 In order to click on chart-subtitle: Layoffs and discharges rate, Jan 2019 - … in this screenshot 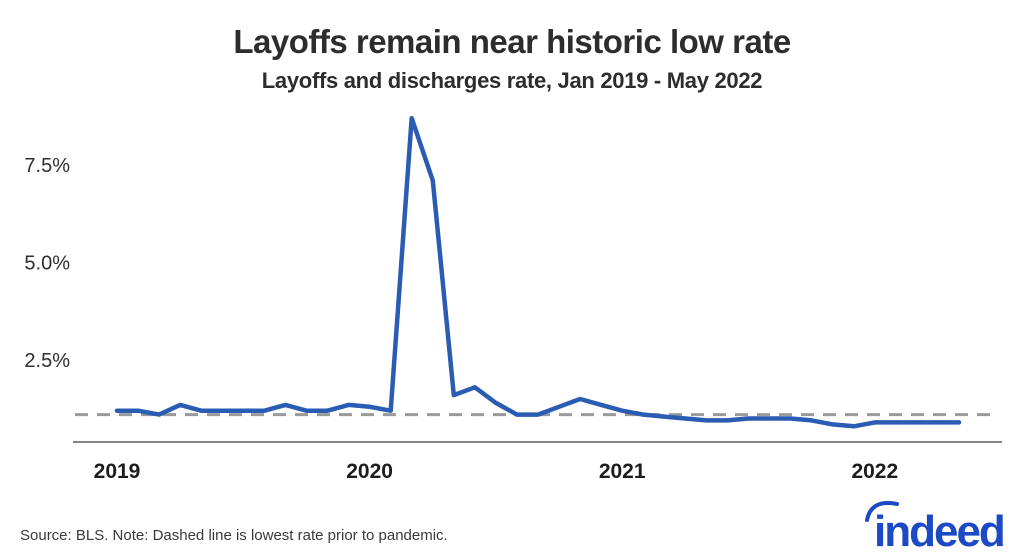, I will do `click(512, 80)`.